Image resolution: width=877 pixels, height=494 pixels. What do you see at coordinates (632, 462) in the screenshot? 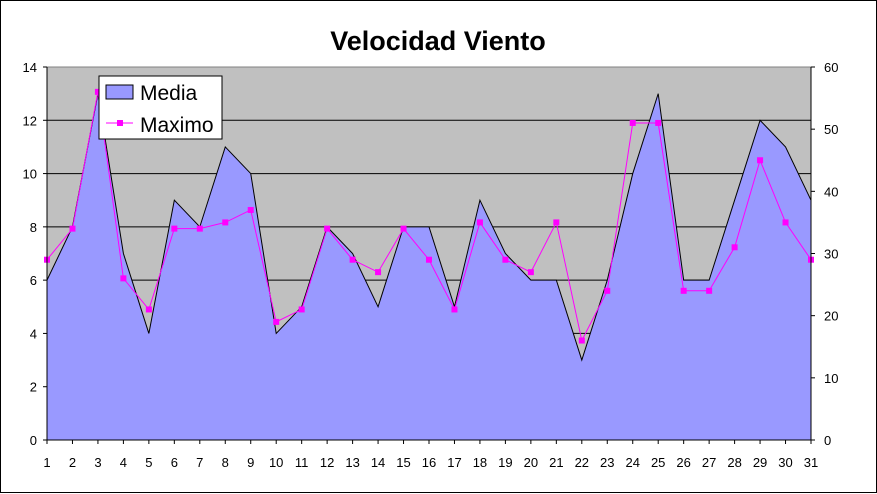
I see `x-tick-label: 24` at bounding box center [632, 462].